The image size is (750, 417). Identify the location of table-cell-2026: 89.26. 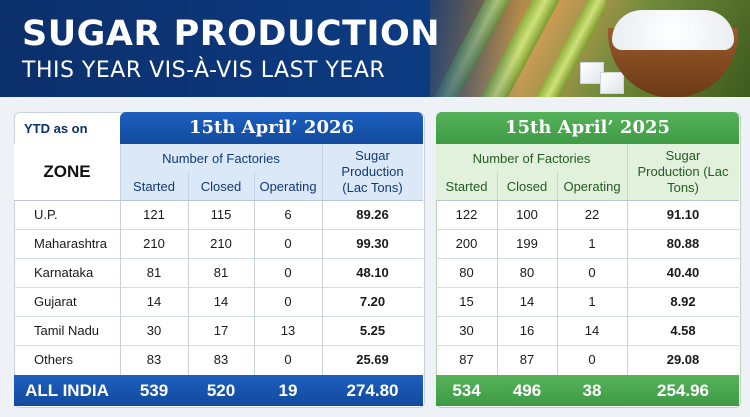
(372, 214).